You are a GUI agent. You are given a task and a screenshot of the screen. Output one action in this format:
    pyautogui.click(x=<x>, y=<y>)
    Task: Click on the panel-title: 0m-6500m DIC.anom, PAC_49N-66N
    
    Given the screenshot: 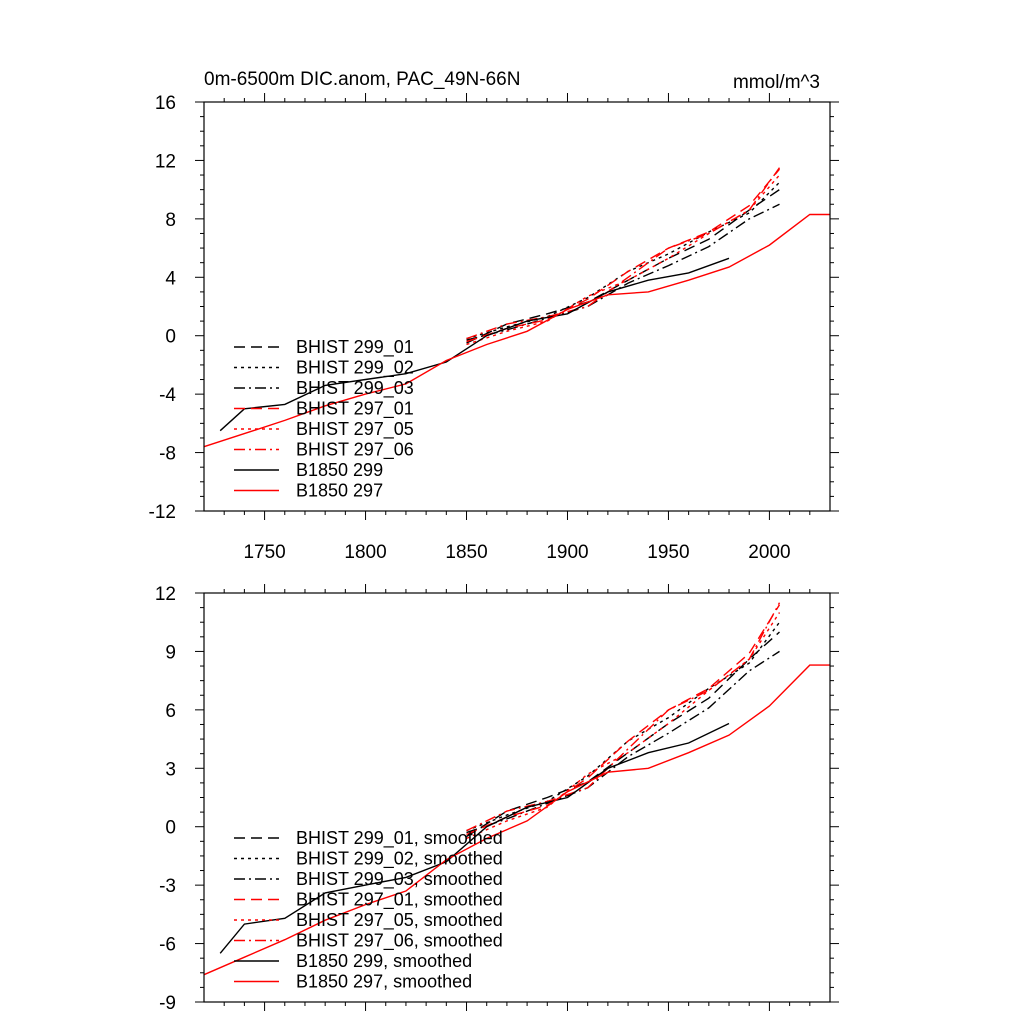 What is the action you would take?
    pyautogui.click(x=362, y=79)
    